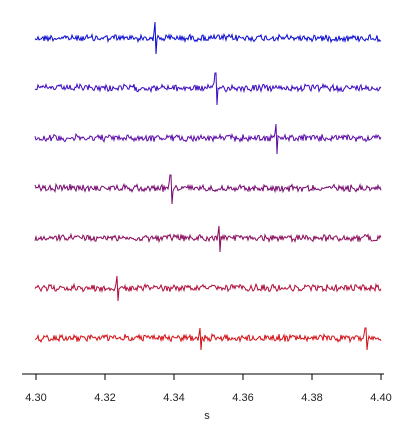 The height and width of the screenshot is (424, 420). Describe the element at coordinates (173, 398) in the screenshot. I see `x-tick-label: 4.34` at that location.